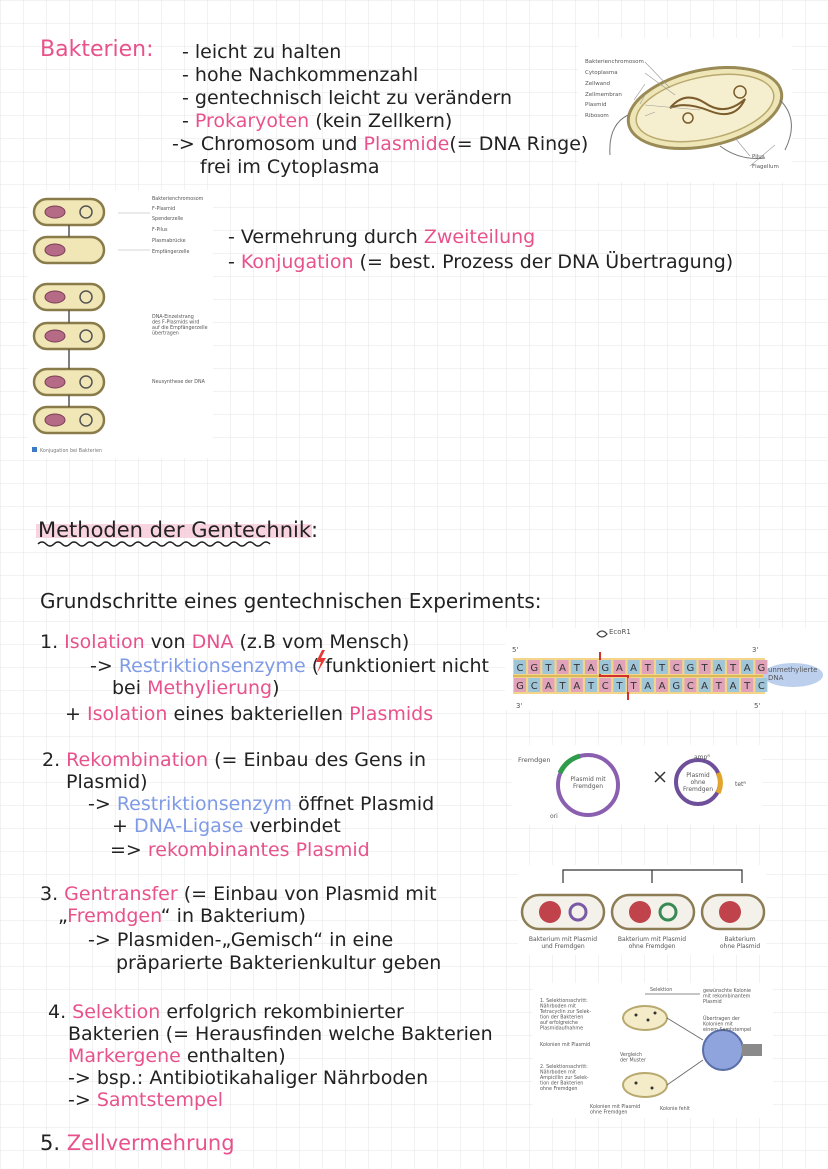 The height and width of the screenshot is (1169, 828). Describe the element at coordinates (123, 826) in the screenshot. I see `note-text: +` at that location.